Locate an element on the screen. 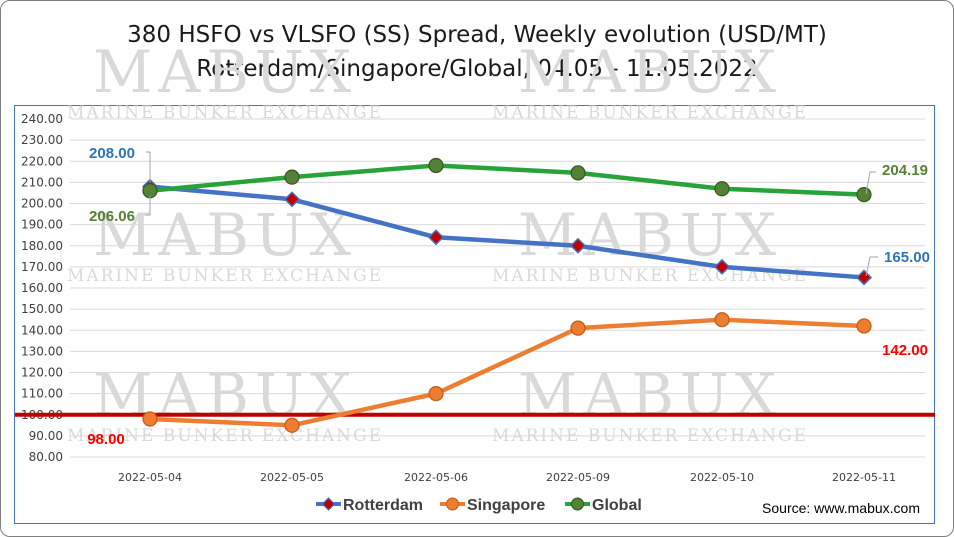 Image resolution: width=954 pixels, height=537 pixels. source-note: Source: www.mabux.com is located at coordinates (841, 508).